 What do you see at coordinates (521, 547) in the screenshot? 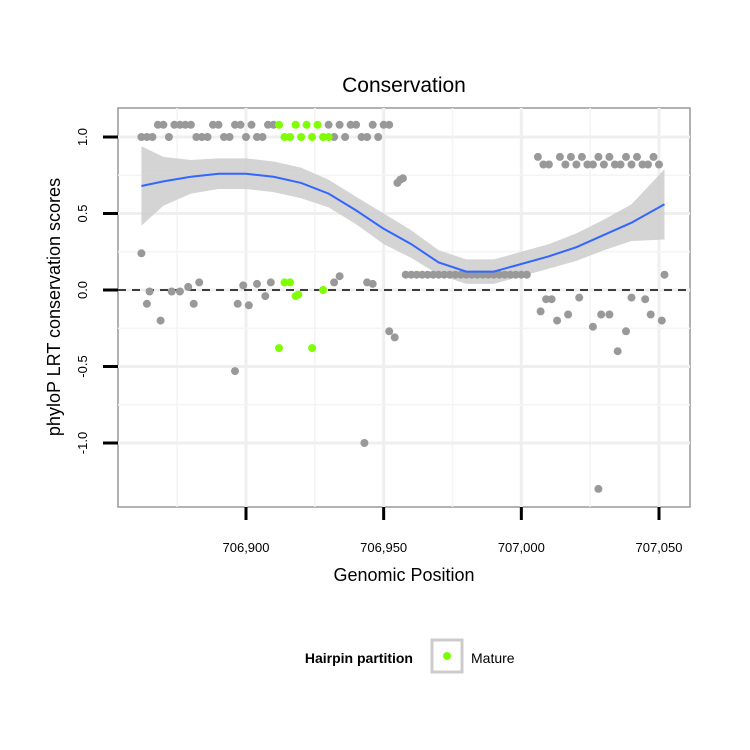
I see `x-tick-label: 707,000` at bounding box center [521, 547].